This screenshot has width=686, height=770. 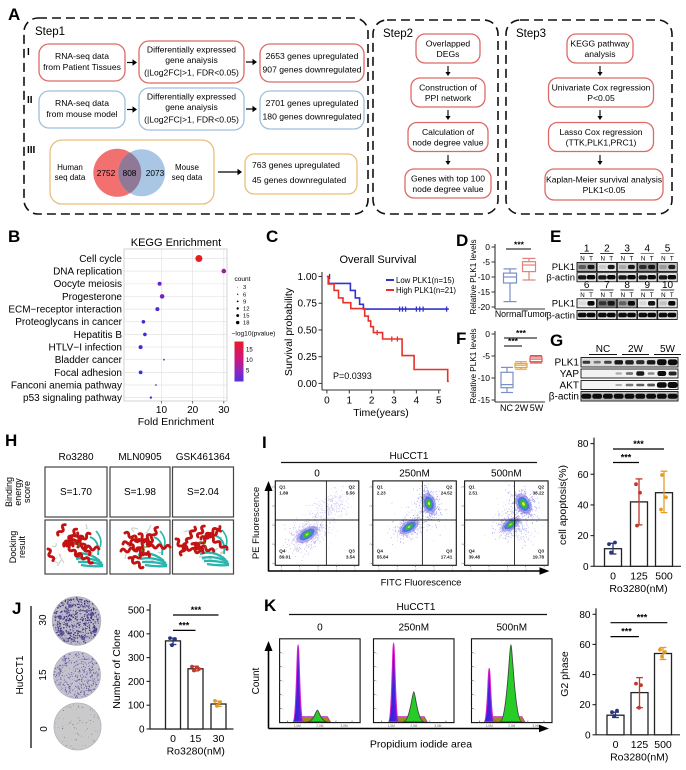 What do you see at coordinates (176, 422) in the screenshot?
I see `svg-text: Fold Enrichment` at bounding box center [176, 422].